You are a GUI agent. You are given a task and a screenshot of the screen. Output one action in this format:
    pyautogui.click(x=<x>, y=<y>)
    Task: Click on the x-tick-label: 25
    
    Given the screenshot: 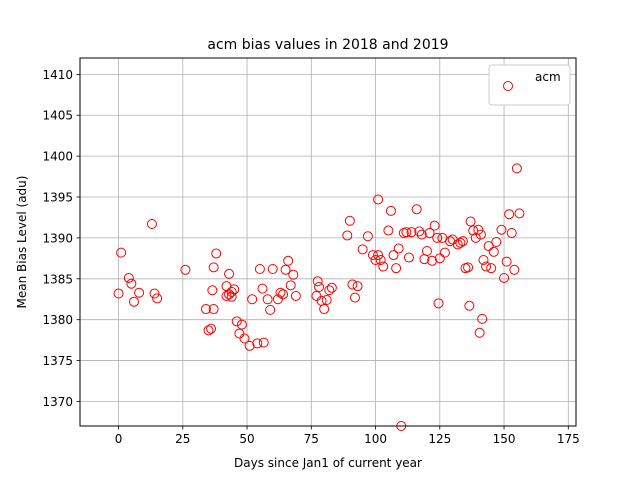 What is the action you would take?
    pyautogui.click(x=182, y=439)
    